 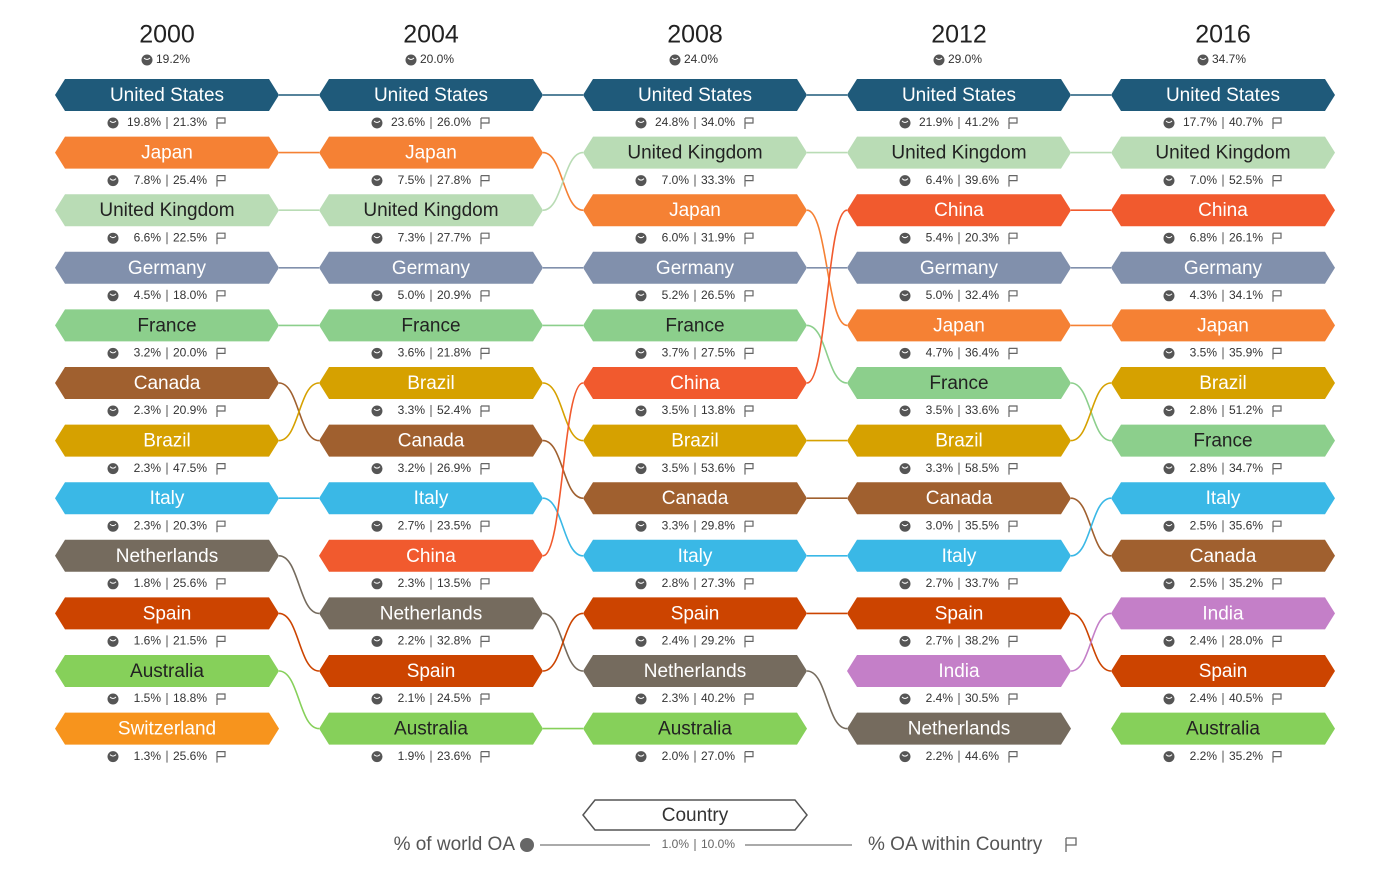 I want to click on within-country-value: 18.8%, so click(x=190, y=698).